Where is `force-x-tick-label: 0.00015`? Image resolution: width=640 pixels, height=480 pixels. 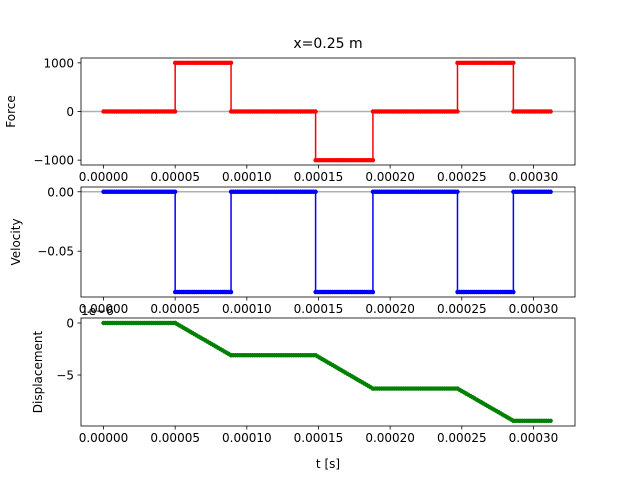 force-x-tick-label: 0.00015 is located at coordinates (319, 177).